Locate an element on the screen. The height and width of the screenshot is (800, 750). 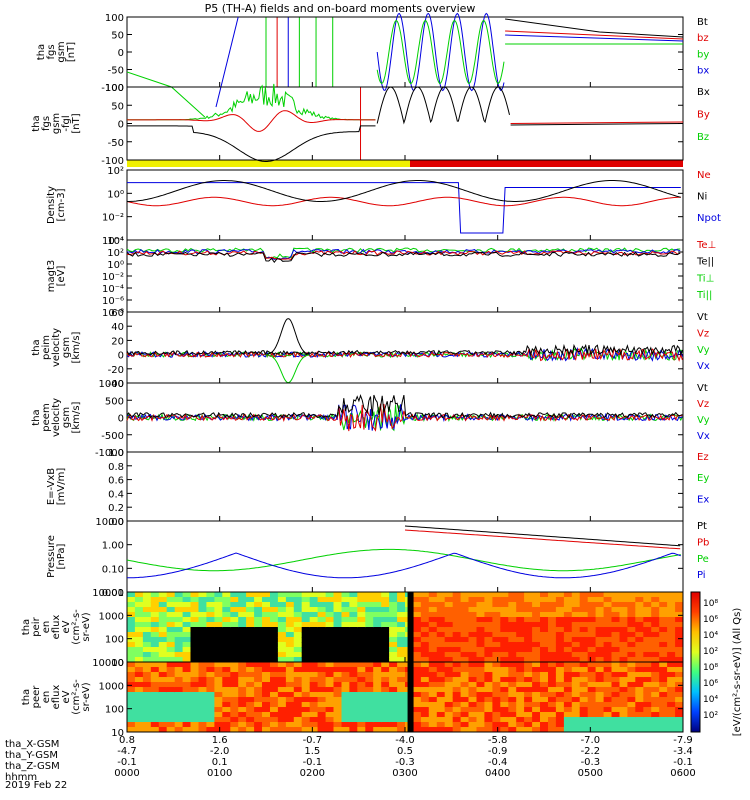
series-temp is located at coordinates (404, 254).